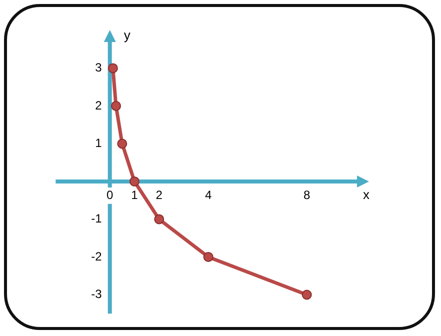 Image resolution: width=441 pixels, height=336 pixels. I want to click on y-tick-label: -2, so click(96, 256).